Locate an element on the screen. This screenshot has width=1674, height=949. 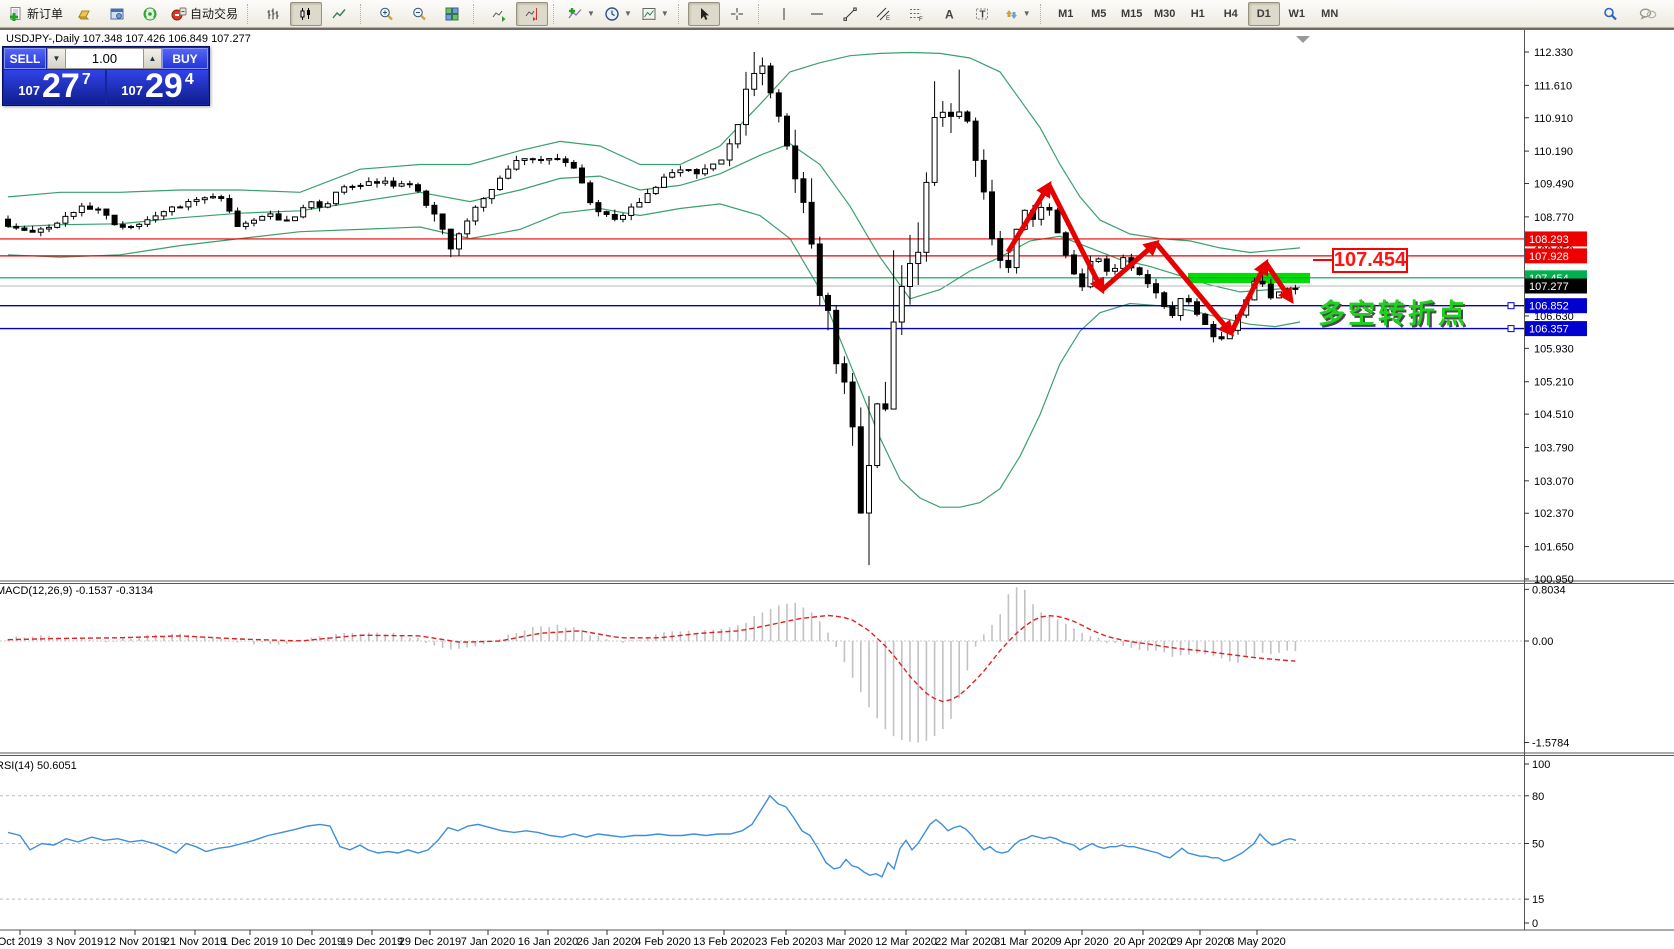
buy-button: BUY is located at coordinates (185, 58).